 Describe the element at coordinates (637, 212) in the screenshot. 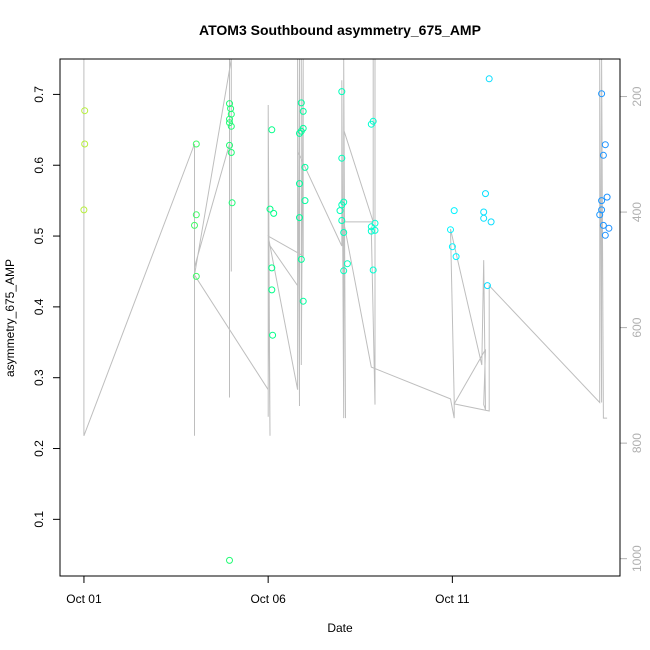

I see `y2-tick-label: 400` at that location.